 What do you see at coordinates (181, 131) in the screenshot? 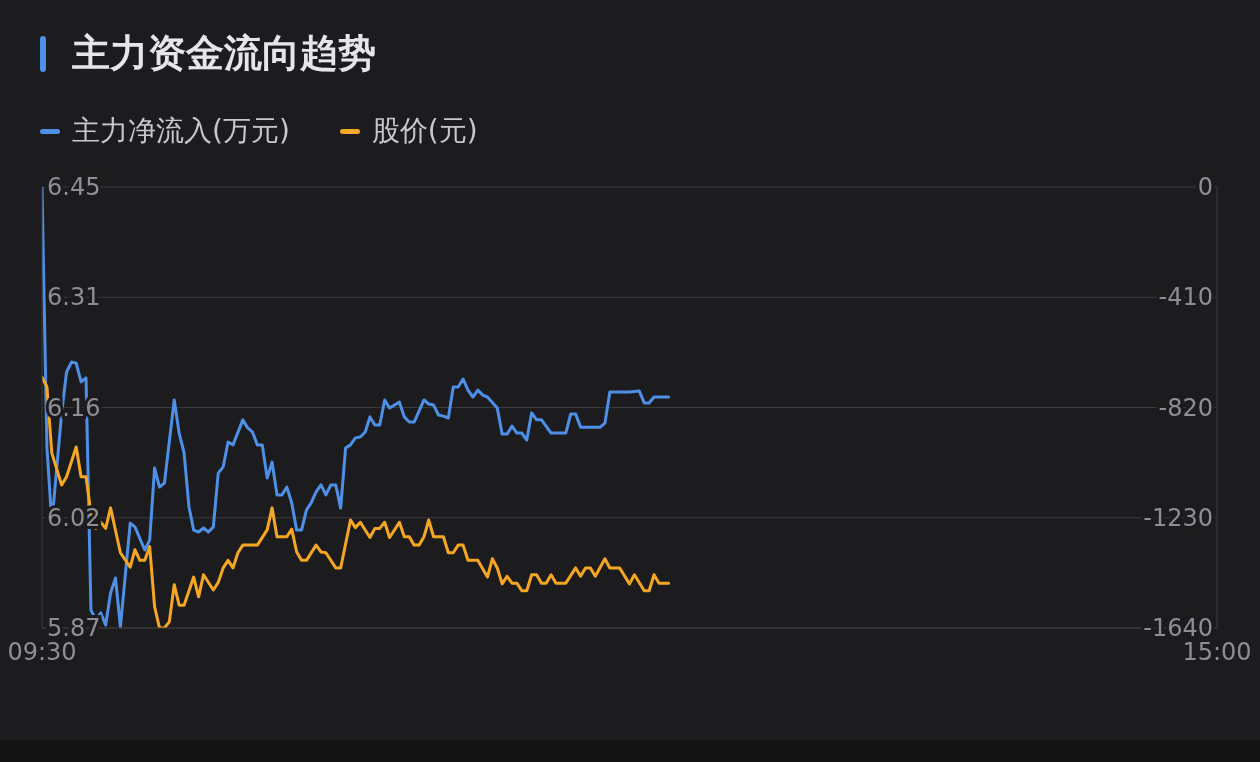
I see `legend-label: 主力净流入(万元)` at bounding box center [181, 131].